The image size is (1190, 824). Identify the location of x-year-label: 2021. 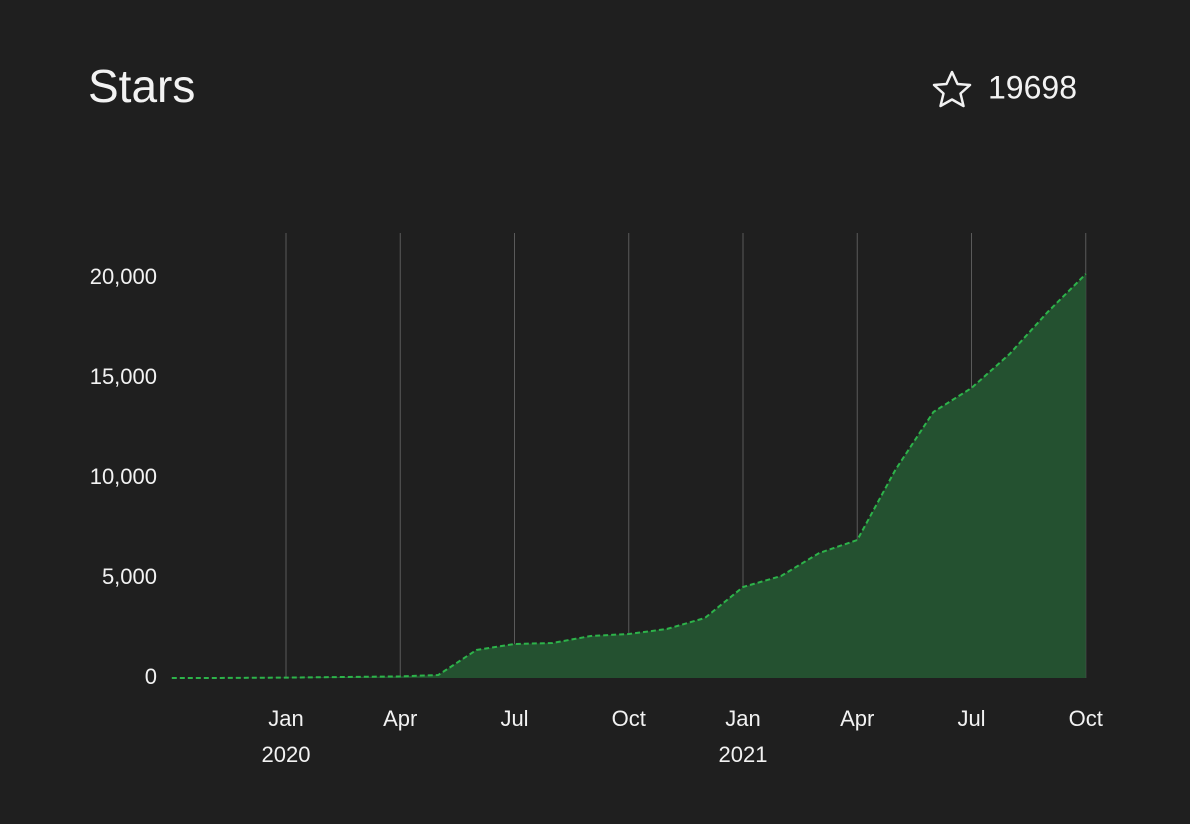
(743, 754).